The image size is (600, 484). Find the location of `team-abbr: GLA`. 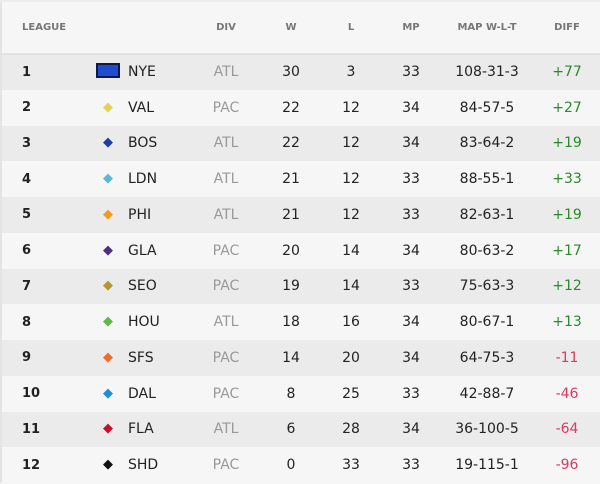

team-abbr: GLA is located at coordinates (142, 250).